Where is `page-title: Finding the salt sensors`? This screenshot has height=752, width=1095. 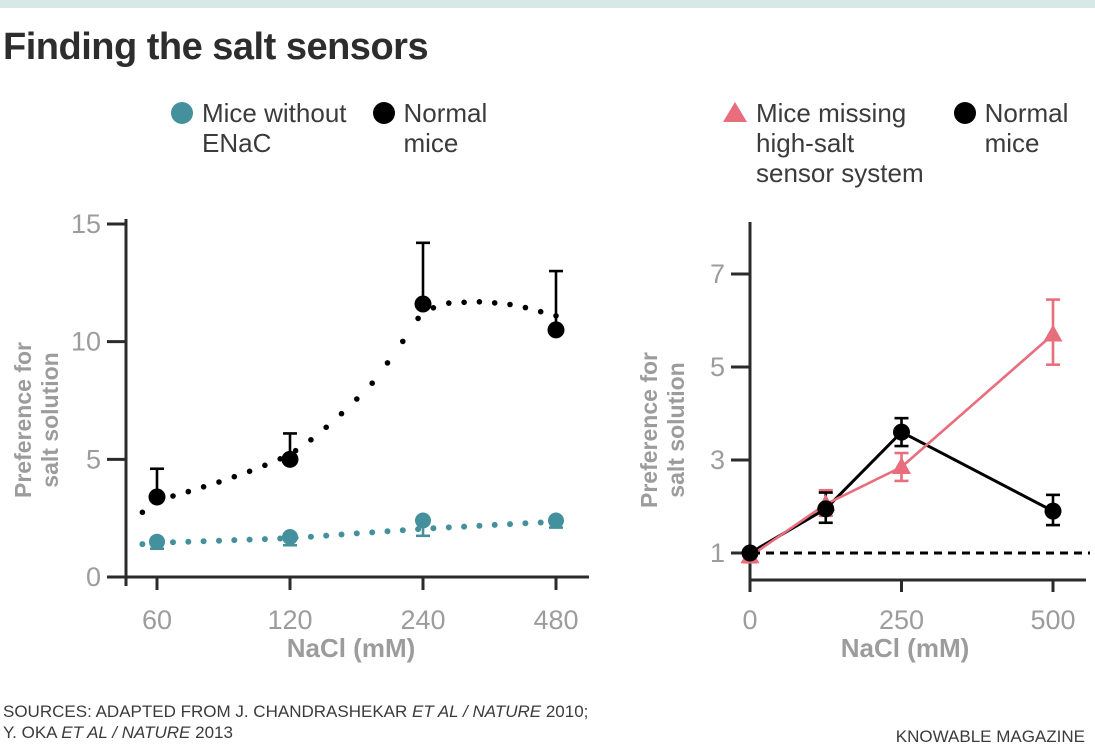 page-title: Finding the salt sensors is located at coordinates (216, 47).